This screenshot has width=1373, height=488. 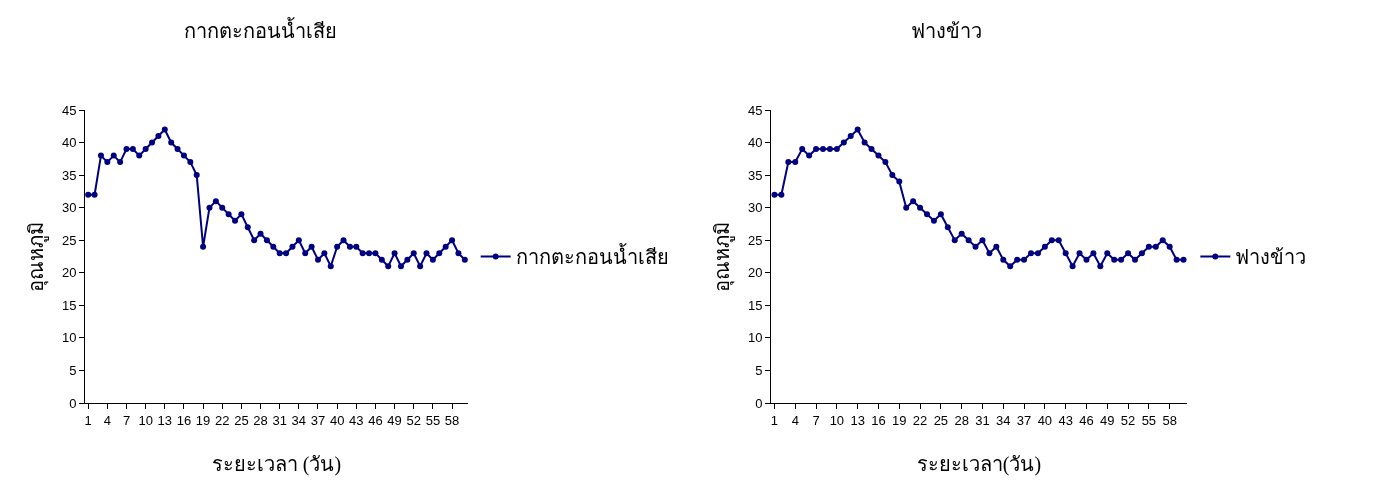 I want to click on x-tick-label: 58, so click(x=1169, y=420).